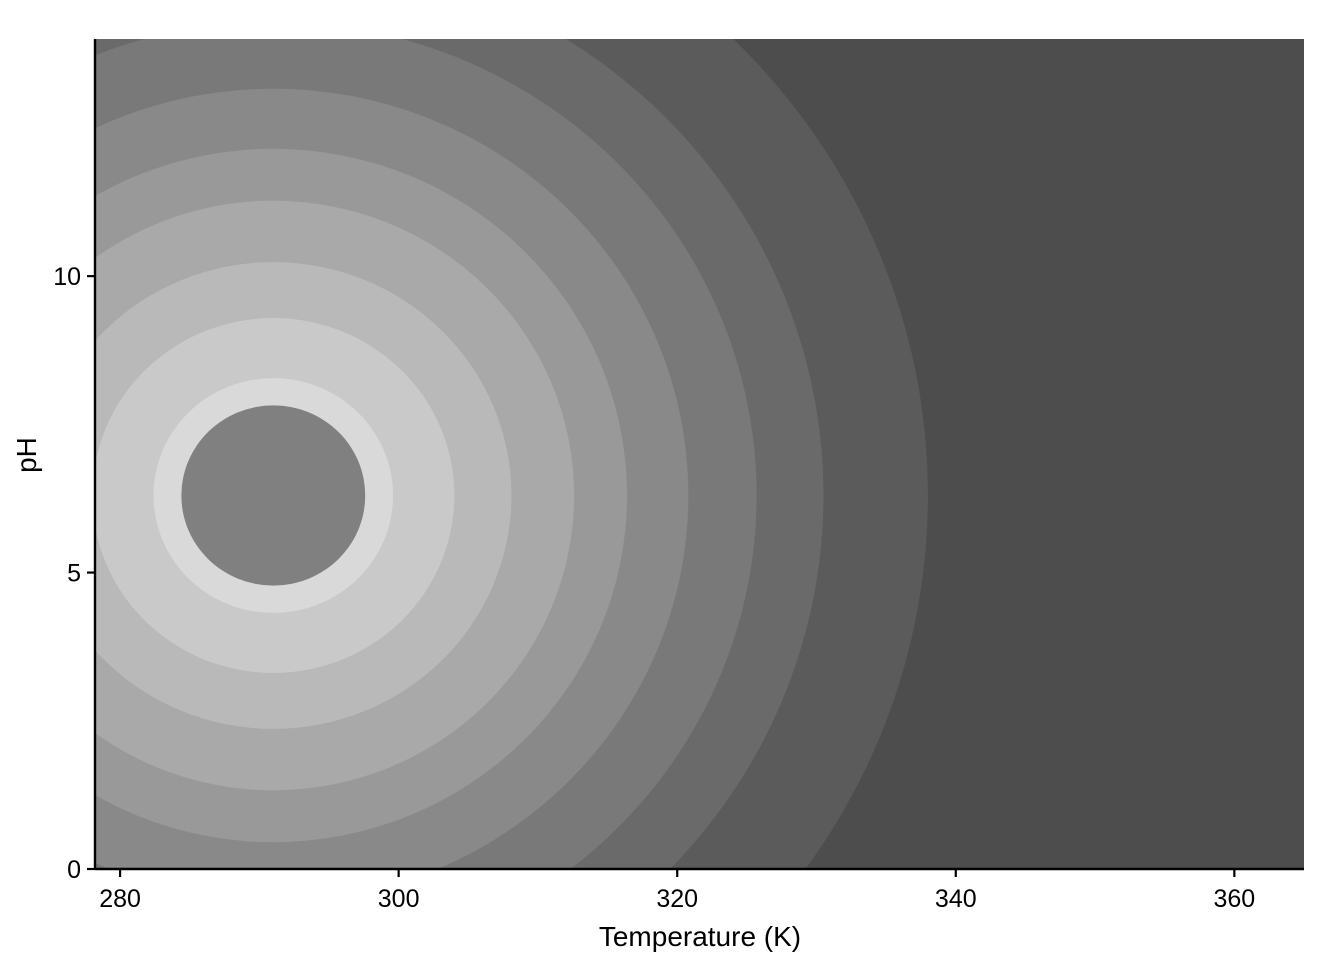  What do you see at coordinates (956, 899) in the screenshot?
I see `x-tick-label: 340` at bounding box center [956, 899].